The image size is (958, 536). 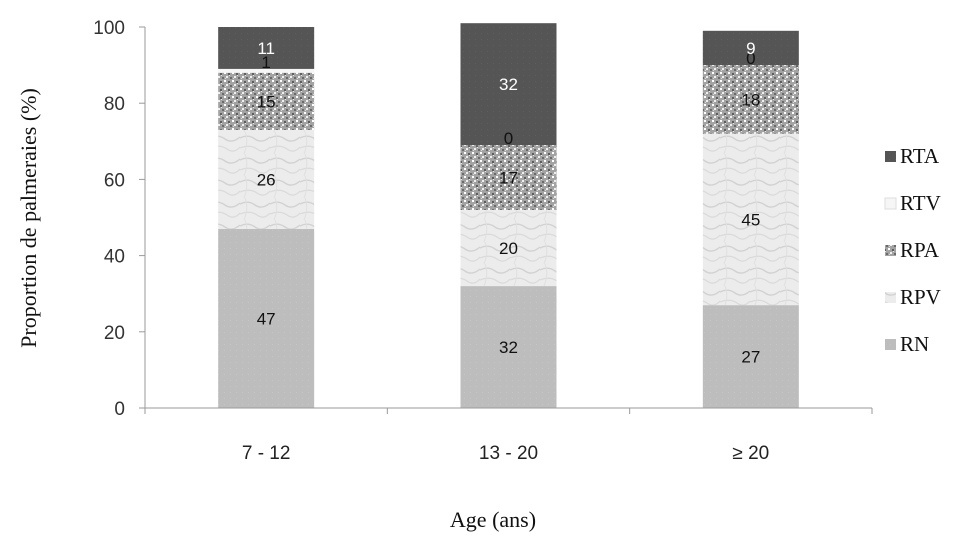 I want to click on legend-swatch-rta, so click(x=890, y=156).